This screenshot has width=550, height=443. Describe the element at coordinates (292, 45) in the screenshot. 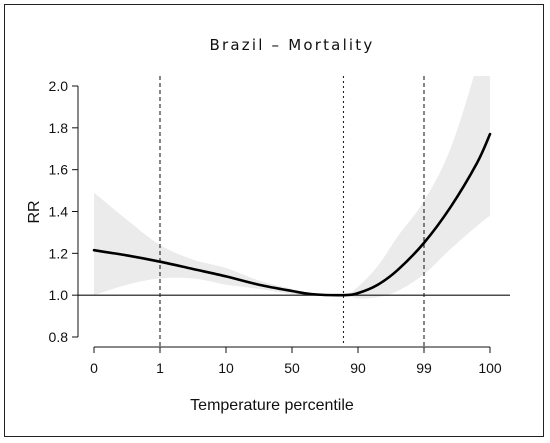

I see `chart-title: Brazil – Mortality` at that location.